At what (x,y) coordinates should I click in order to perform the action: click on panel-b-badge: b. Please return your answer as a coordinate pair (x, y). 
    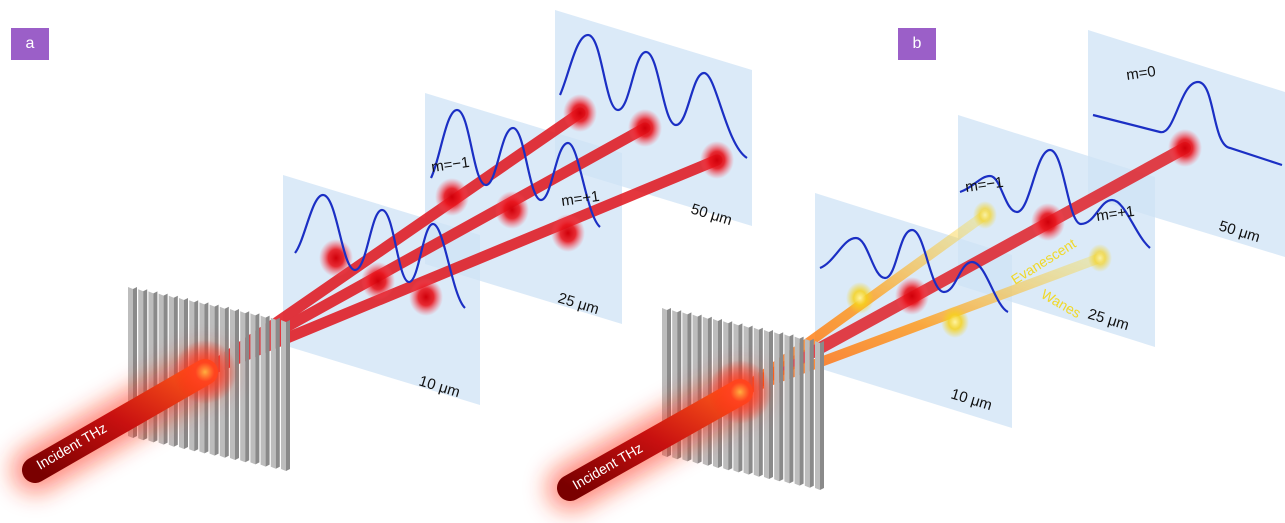
    Looking at the image, I should click on (917, 44).